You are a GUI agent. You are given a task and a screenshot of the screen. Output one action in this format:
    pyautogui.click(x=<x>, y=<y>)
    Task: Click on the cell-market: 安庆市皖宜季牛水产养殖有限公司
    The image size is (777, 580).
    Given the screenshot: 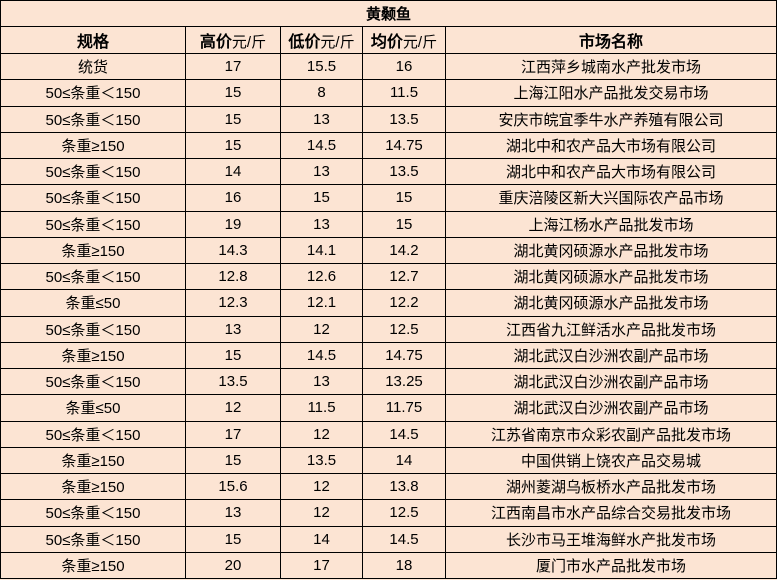 What is the action you would take?
    pyautogui.click(x=611, y=119)
    